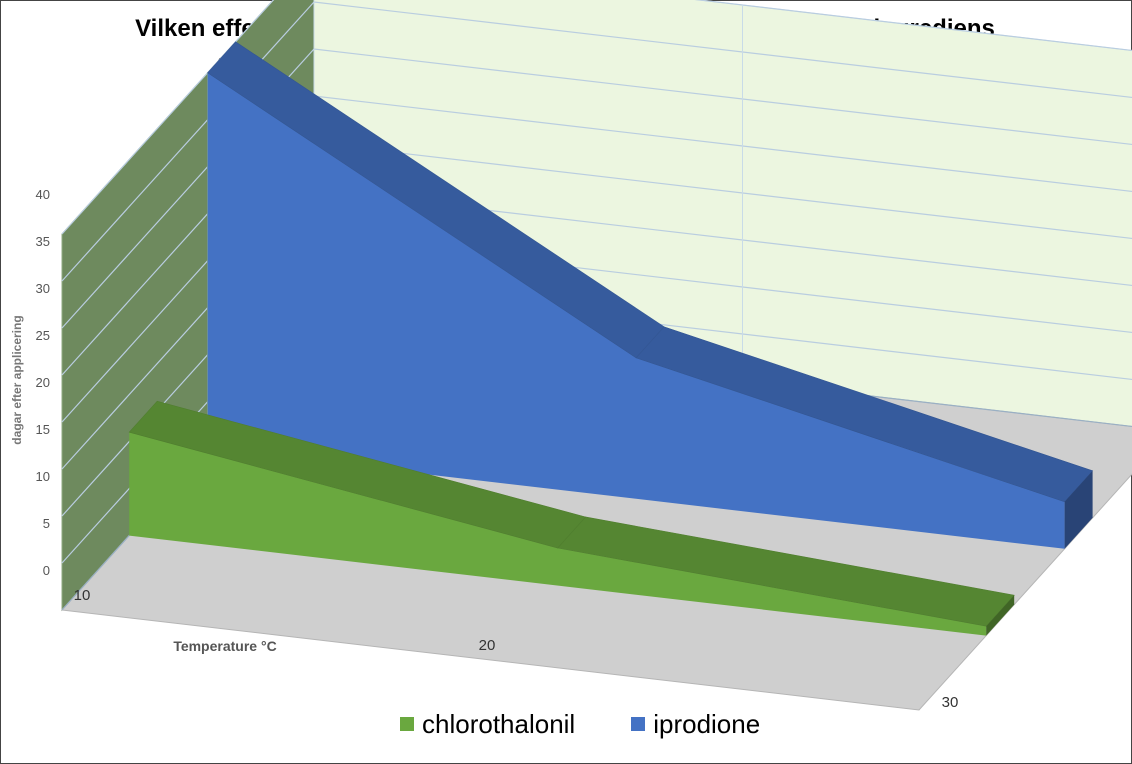  What do you see at coordinates (17, 379) in the screenshot?
I see `y-axis-title: dagar efter applicering` at bounding box center [17, 379].